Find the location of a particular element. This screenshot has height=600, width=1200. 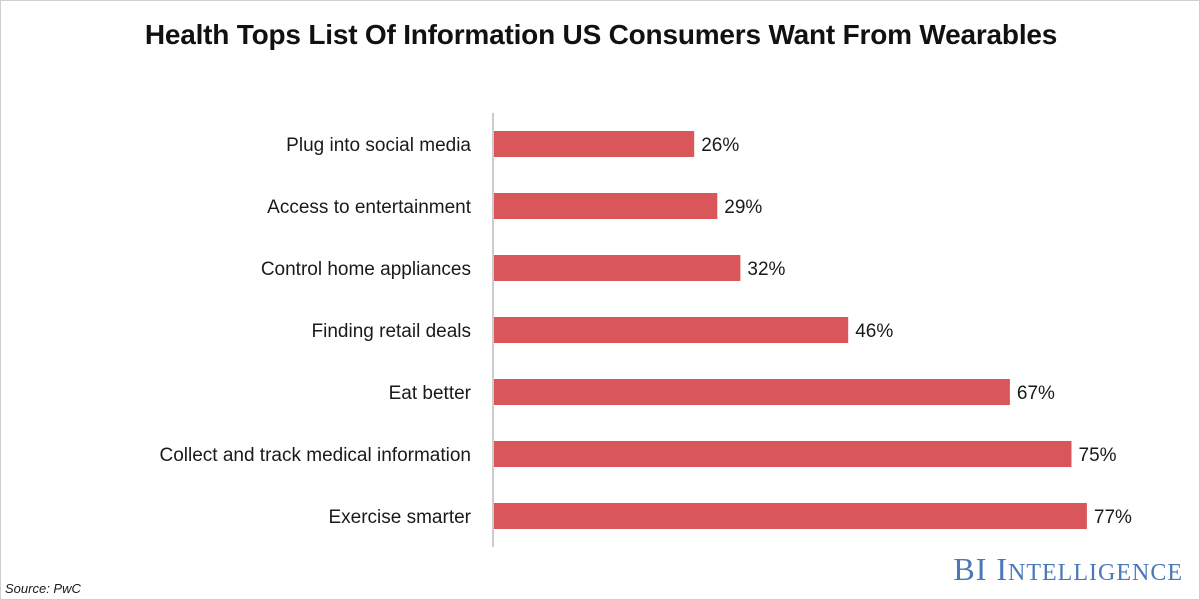

value-label: 67% is located at coordinates (1036, 393).